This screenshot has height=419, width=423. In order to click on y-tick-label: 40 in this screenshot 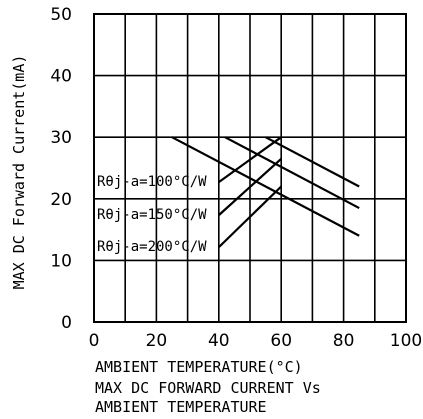, I will do `click(61, 77)`.